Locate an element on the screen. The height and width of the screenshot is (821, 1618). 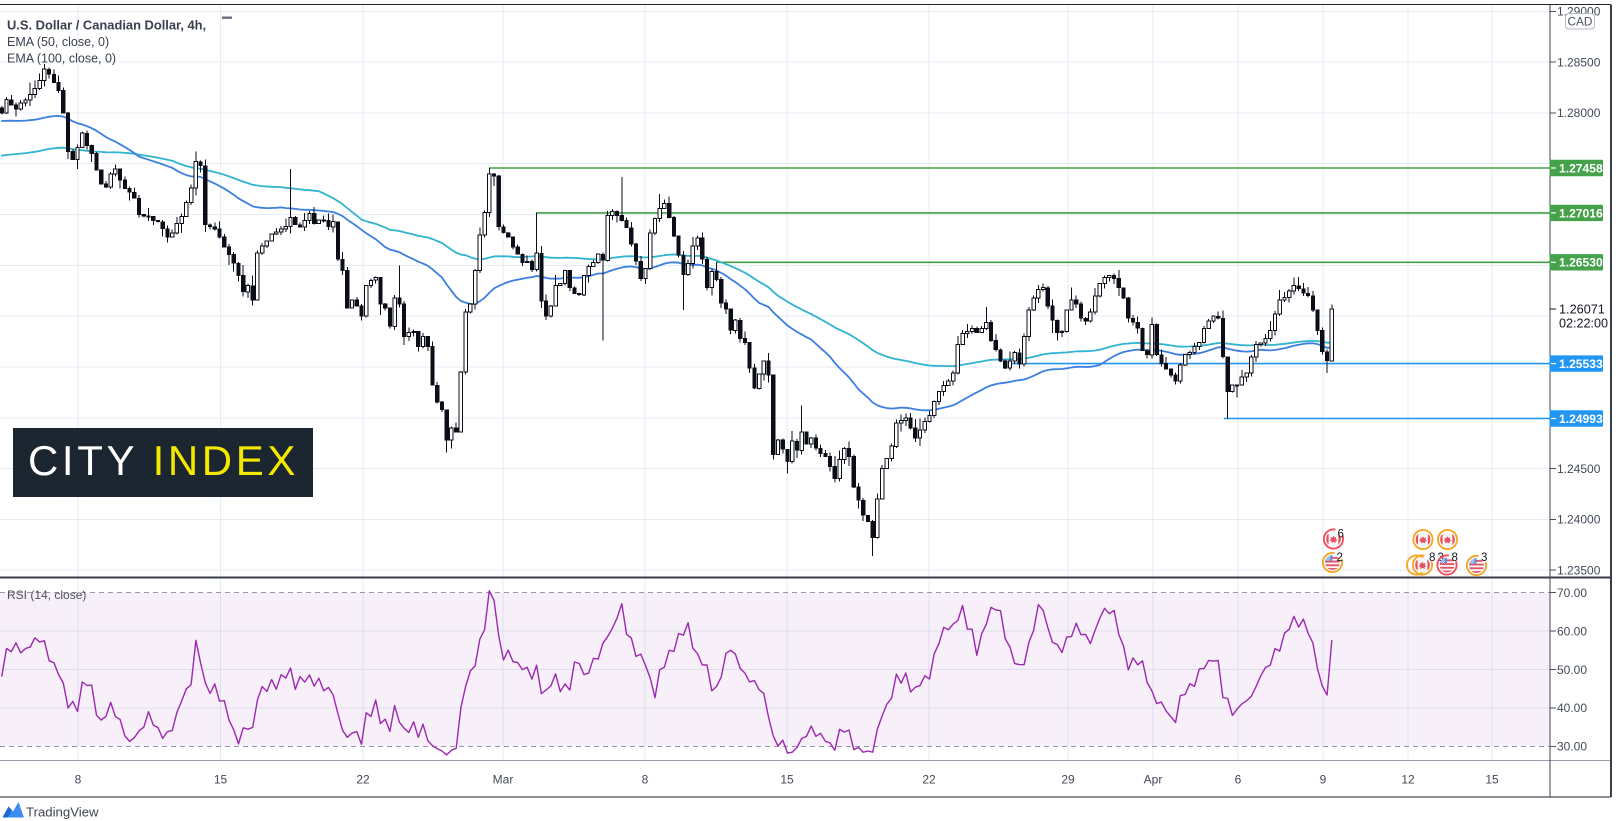
svg-text: EMA (50, close, 0) is located at coordinates (58, 42).